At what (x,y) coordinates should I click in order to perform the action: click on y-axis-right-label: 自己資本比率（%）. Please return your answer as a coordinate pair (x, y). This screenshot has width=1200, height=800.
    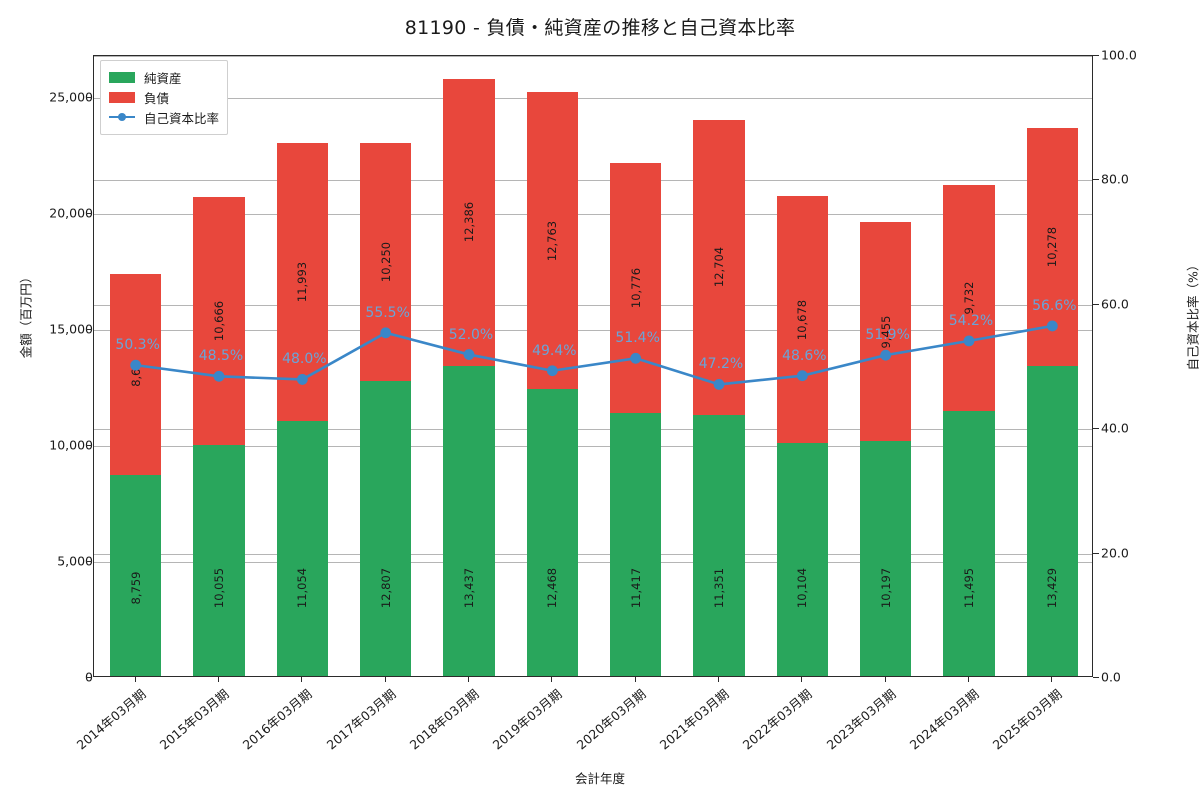
    Looking at the image, I should click on (1192, 314).